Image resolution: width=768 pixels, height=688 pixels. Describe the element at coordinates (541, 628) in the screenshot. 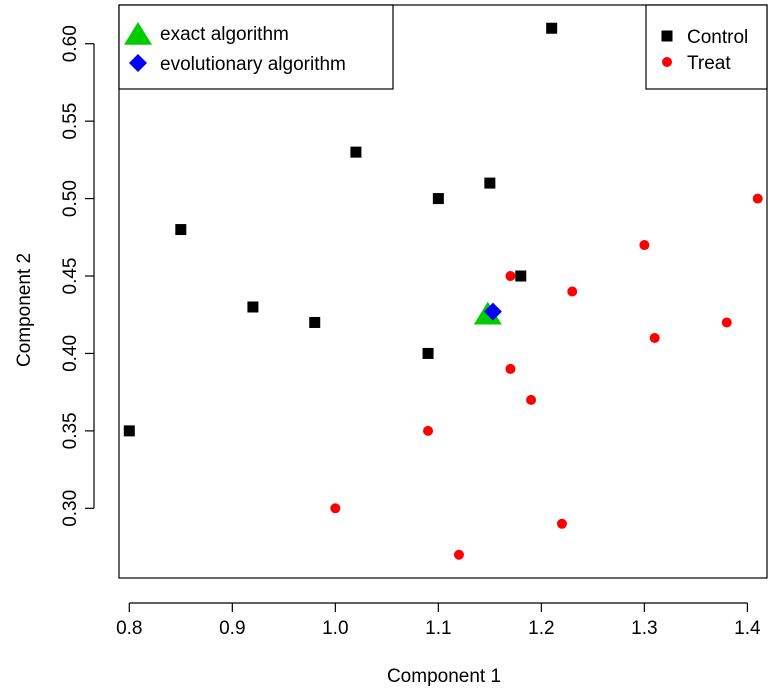

I see `x-tick-label: 1.2` at that location.